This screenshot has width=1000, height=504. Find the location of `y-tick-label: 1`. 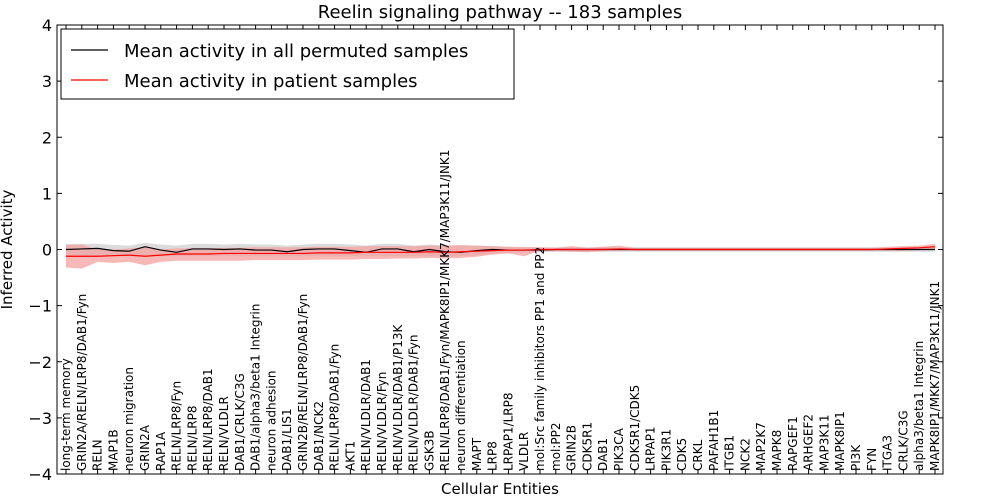

y-tick-label: 1 is located at coordinates (47, 193).